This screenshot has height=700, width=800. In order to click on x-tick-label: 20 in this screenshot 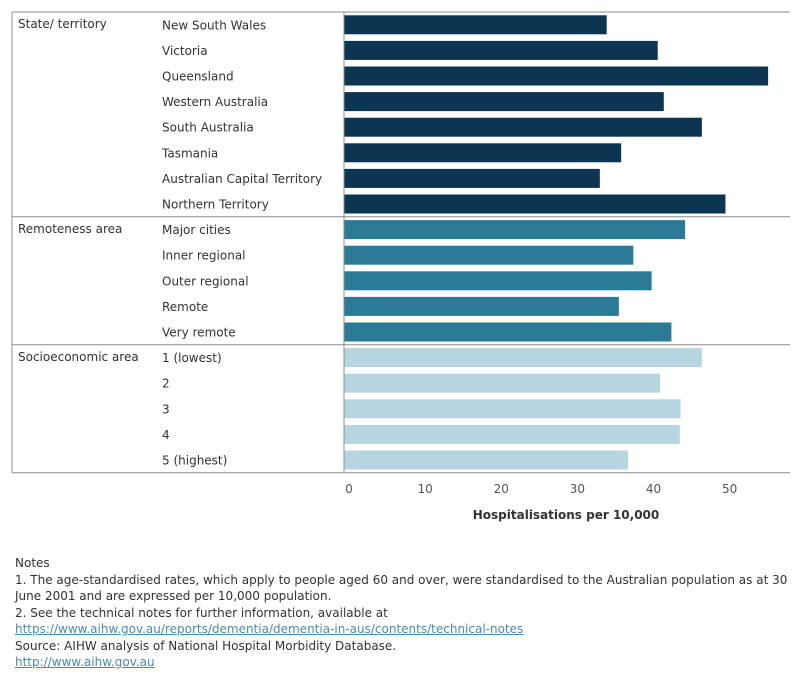, I will do `click(501, 489)`.